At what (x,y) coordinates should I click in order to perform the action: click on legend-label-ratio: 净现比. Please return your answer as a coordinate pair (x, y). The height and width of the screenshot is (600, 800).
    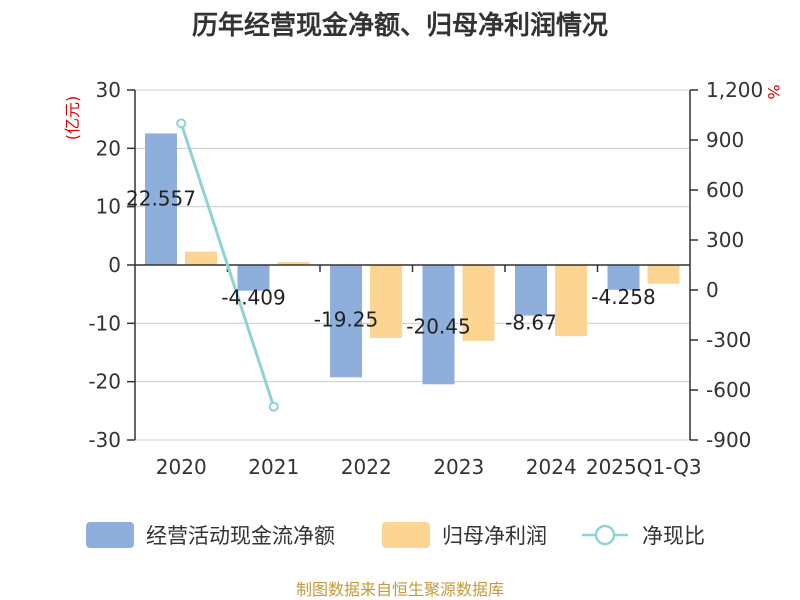
    Looking at the image, I should click on (673, 536).